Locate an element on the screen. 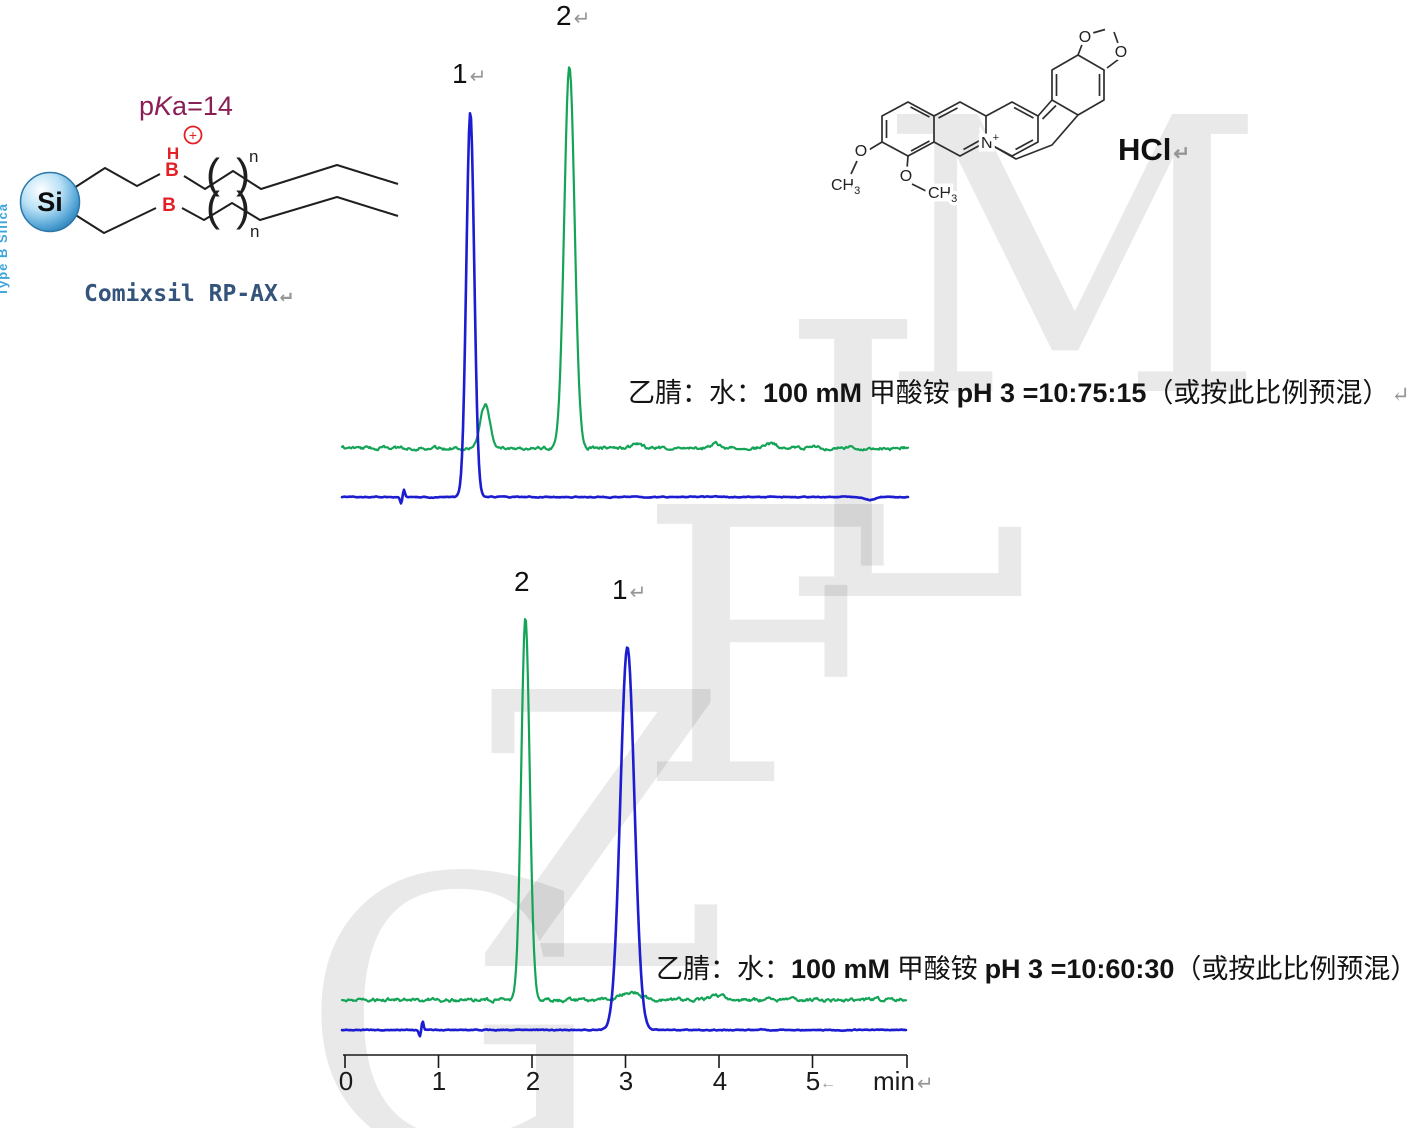 The width and height of the screenshot is (1412, 1128). x-tick-1: 1 is located at coordinates (439, 1081).